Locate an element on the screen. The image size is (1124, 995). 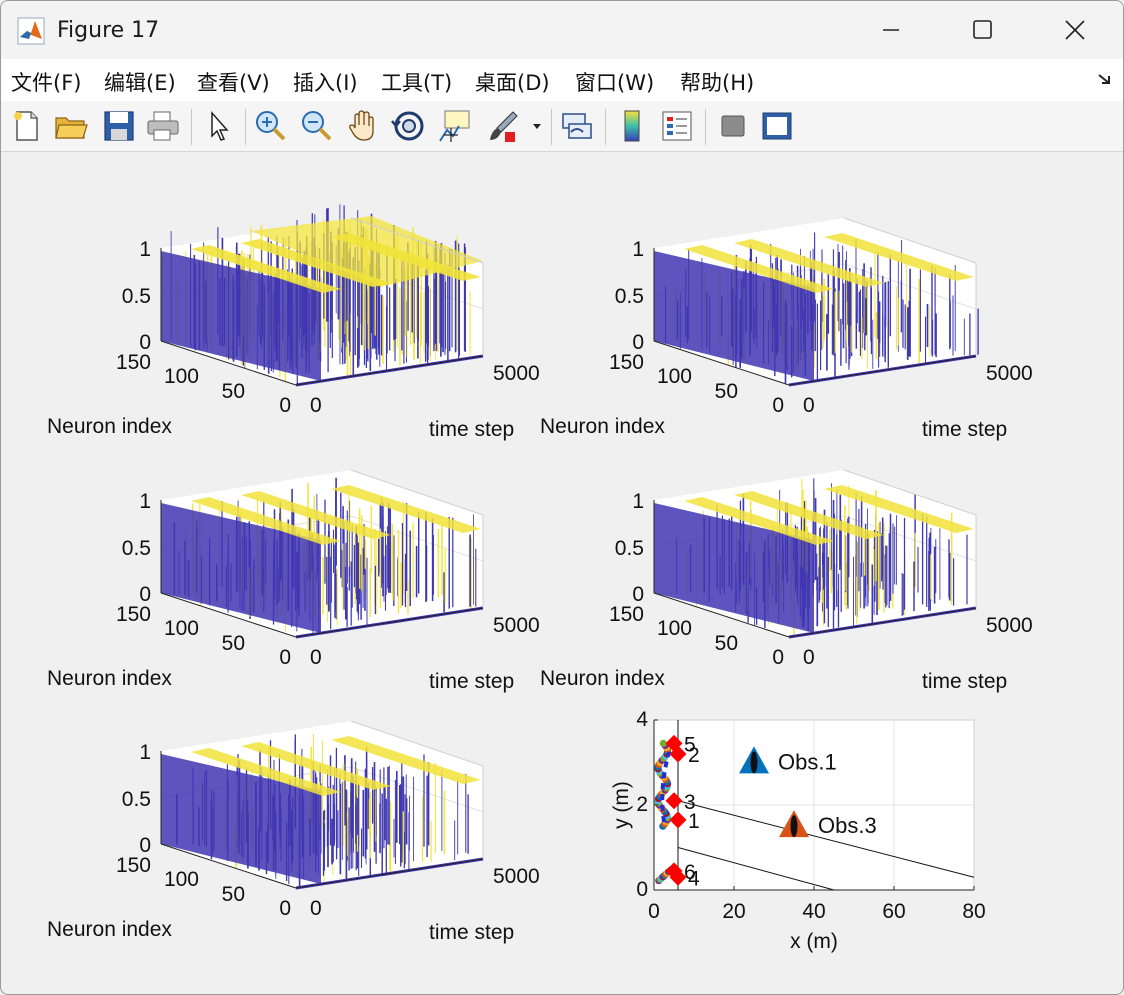
menu-window: 窗口(W) is located at coordinates (615, 83).